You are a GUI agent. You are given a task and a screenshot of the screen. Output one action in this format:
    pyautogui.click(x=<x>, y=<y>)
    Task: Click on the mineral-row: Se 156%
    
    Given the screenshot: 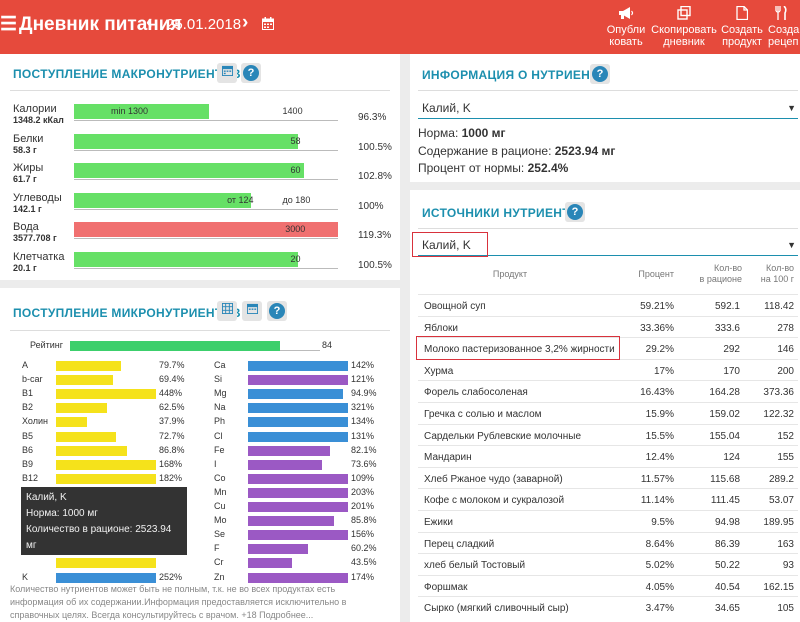 What is the action you would take?
    pyautogui.click(x=300, y=535)
    